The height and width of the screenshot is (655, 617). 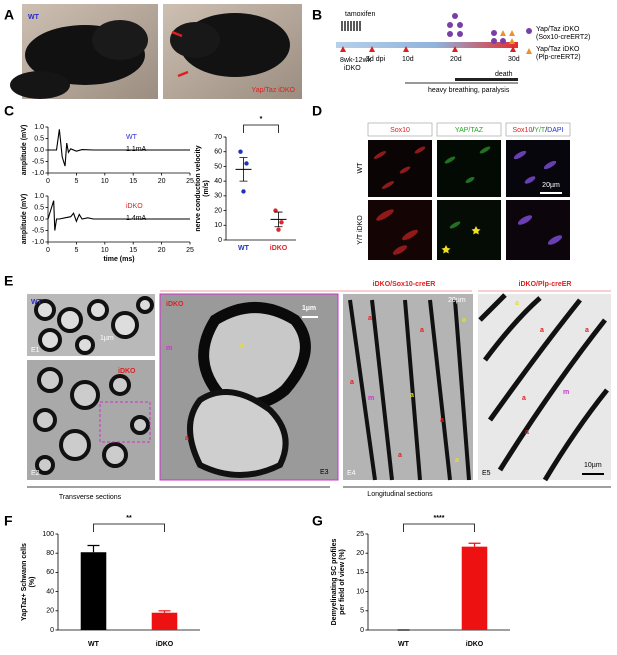 What do you see at coordinates (218, 137) in the screenshot?
I see `y-tick-label: 70` at bounding box center [218, 137].